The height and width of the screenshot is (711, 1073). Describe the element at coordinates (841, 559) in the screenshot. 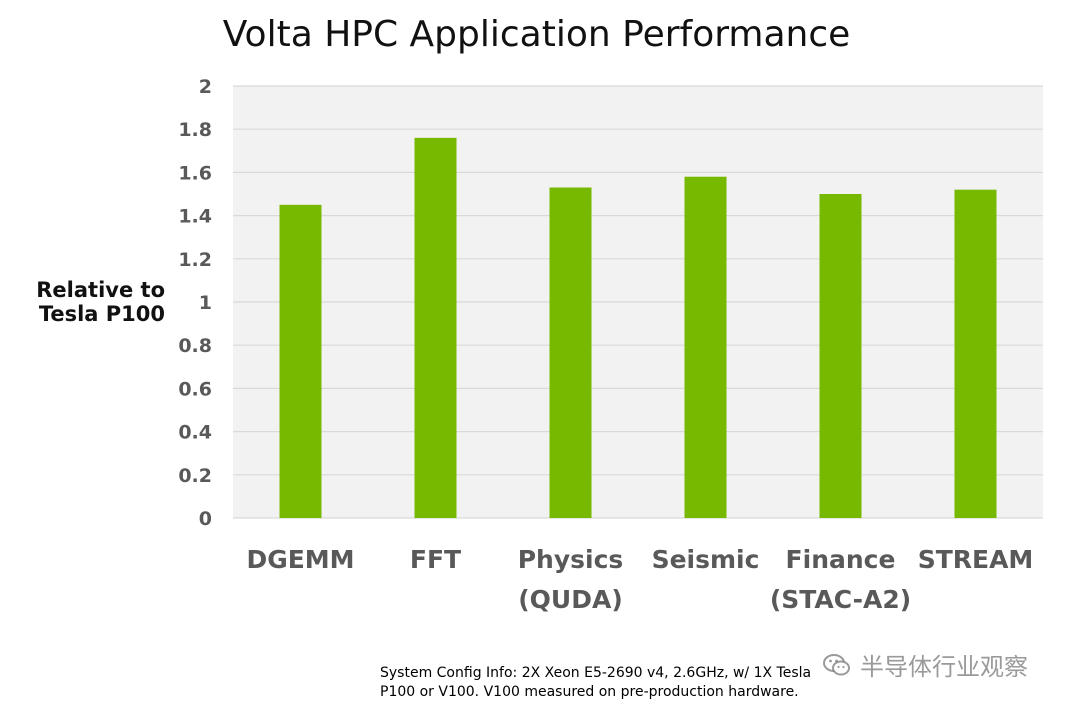

I see `x-category-label: Finance` at that location.